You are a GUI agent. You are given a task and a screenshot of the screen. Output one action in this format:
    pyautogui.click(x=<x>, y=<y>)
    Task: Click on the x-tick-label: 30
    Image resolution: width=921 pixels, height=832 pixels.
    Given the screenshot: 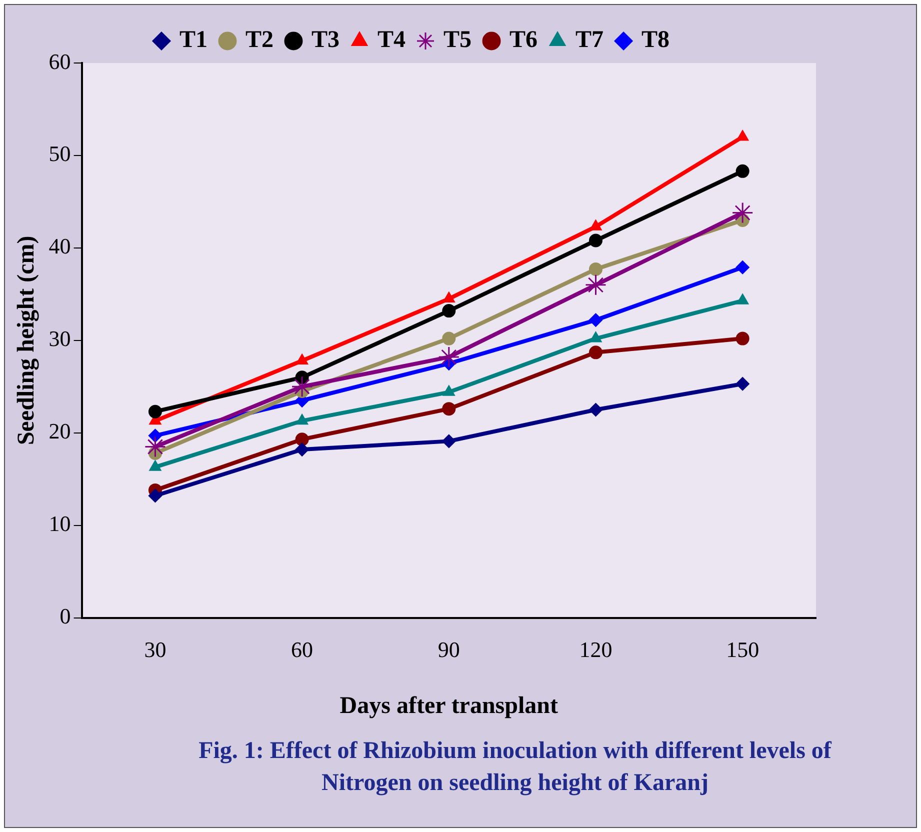 What is the action you would take?
    pyautogui.click(x=155, y=649)
    